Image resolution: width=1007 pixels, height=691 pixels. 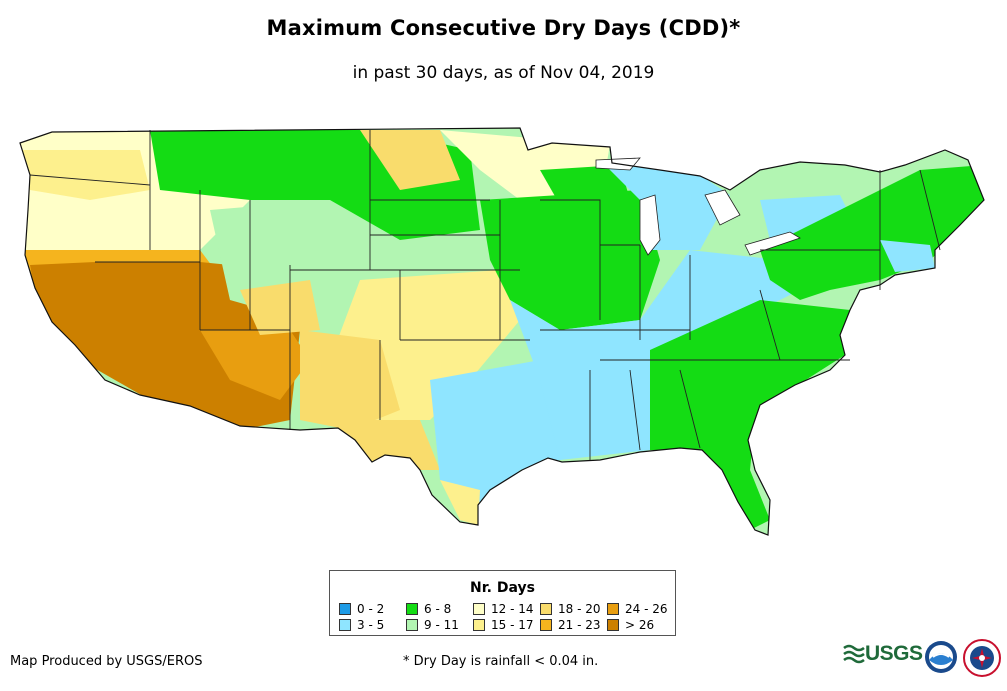 I want to click on legend-item: > 26, so click(x=630, y=625).